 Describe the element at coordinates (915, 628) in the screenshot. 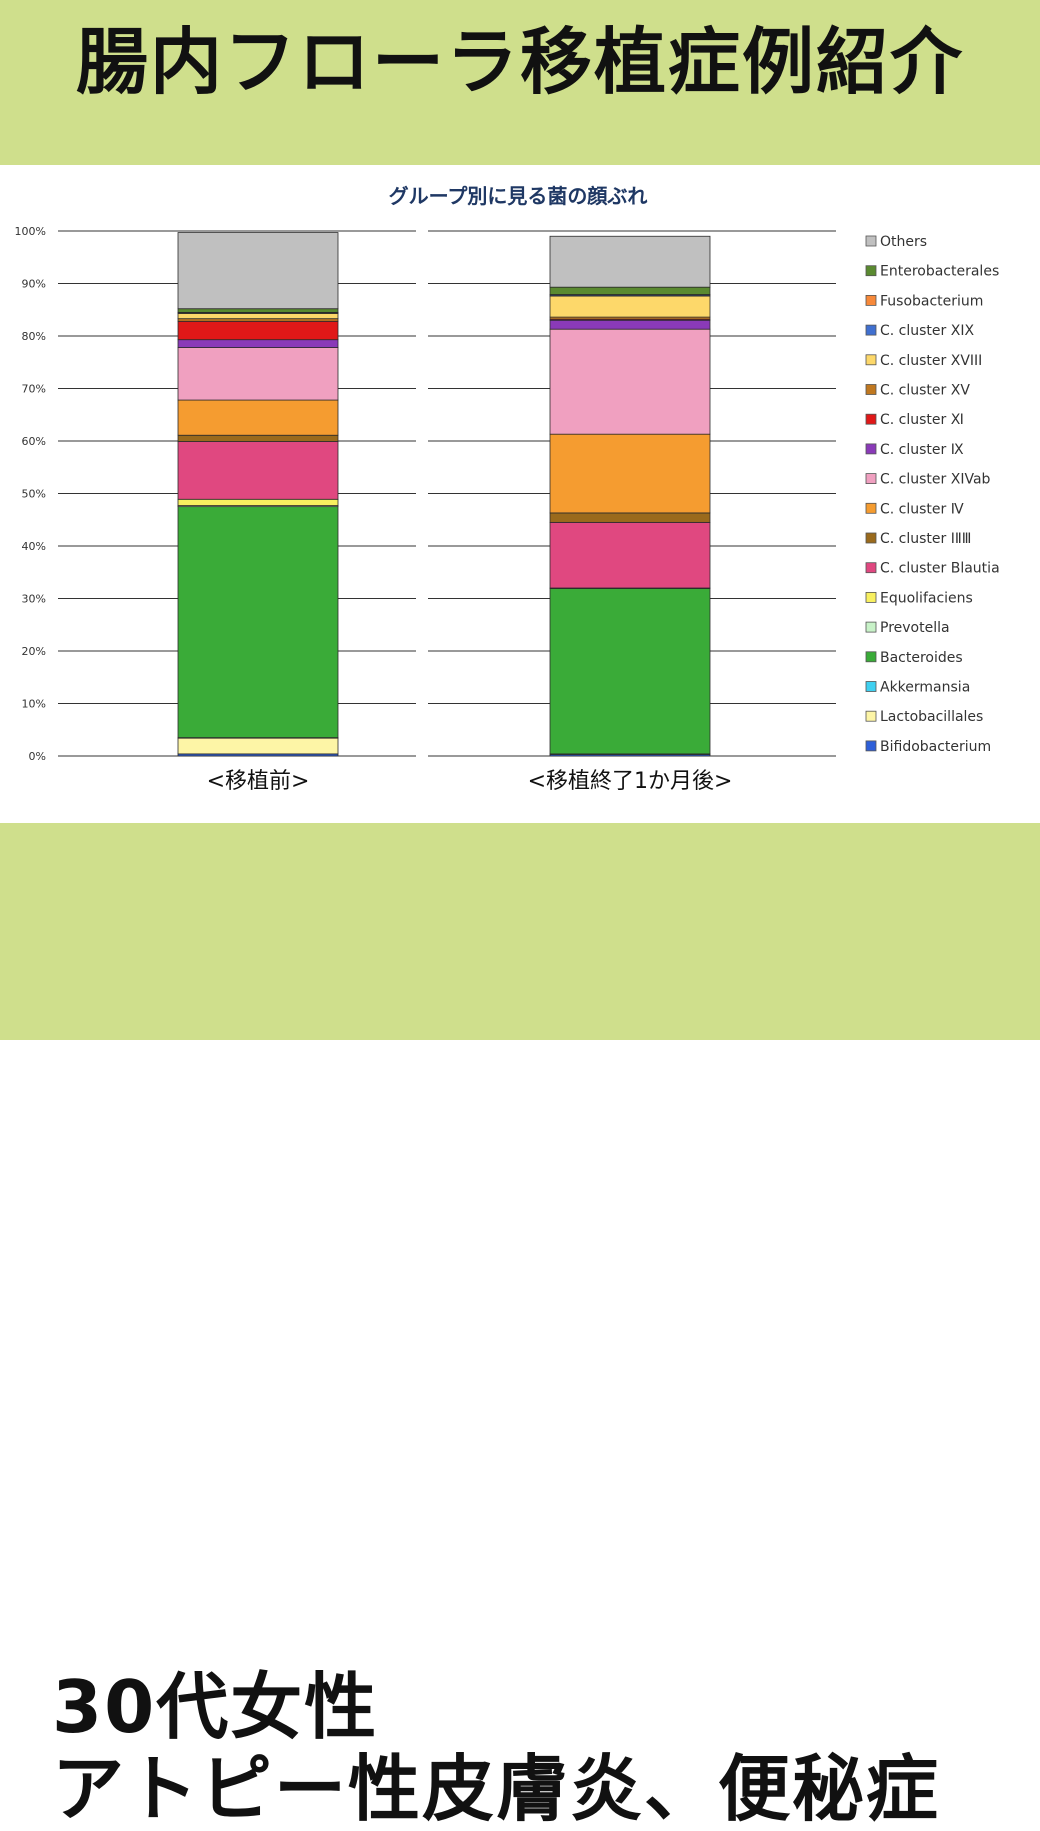

I see `legend-label: Prevotella` at that location.